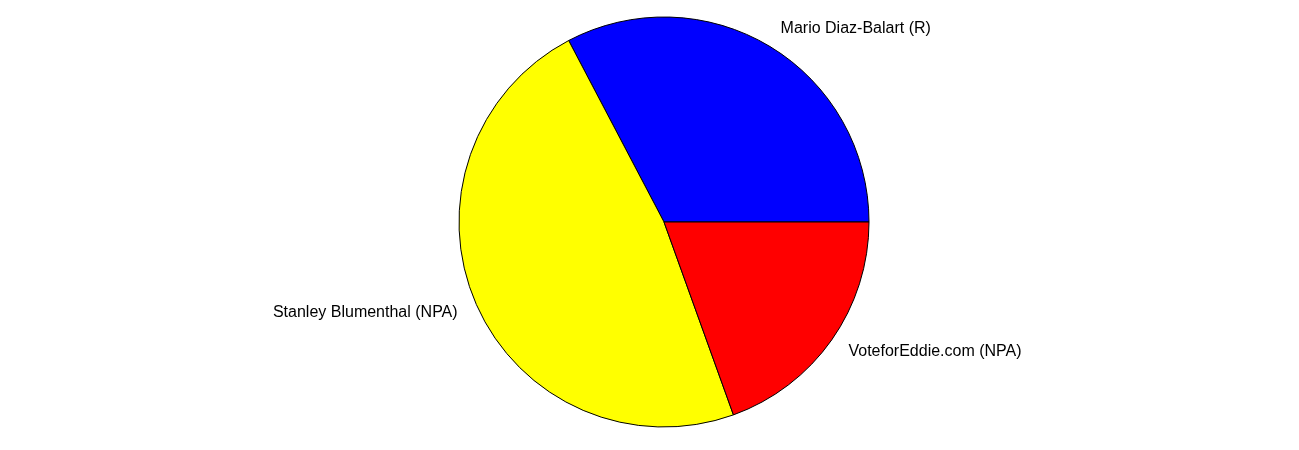 Image resolution: width=1299 pixels, height=450 pixels. Describe the element at coordinates (365, 312) in the screenshot. I see `slice-label: Stanley Blumenthal (NPA)` at that location.